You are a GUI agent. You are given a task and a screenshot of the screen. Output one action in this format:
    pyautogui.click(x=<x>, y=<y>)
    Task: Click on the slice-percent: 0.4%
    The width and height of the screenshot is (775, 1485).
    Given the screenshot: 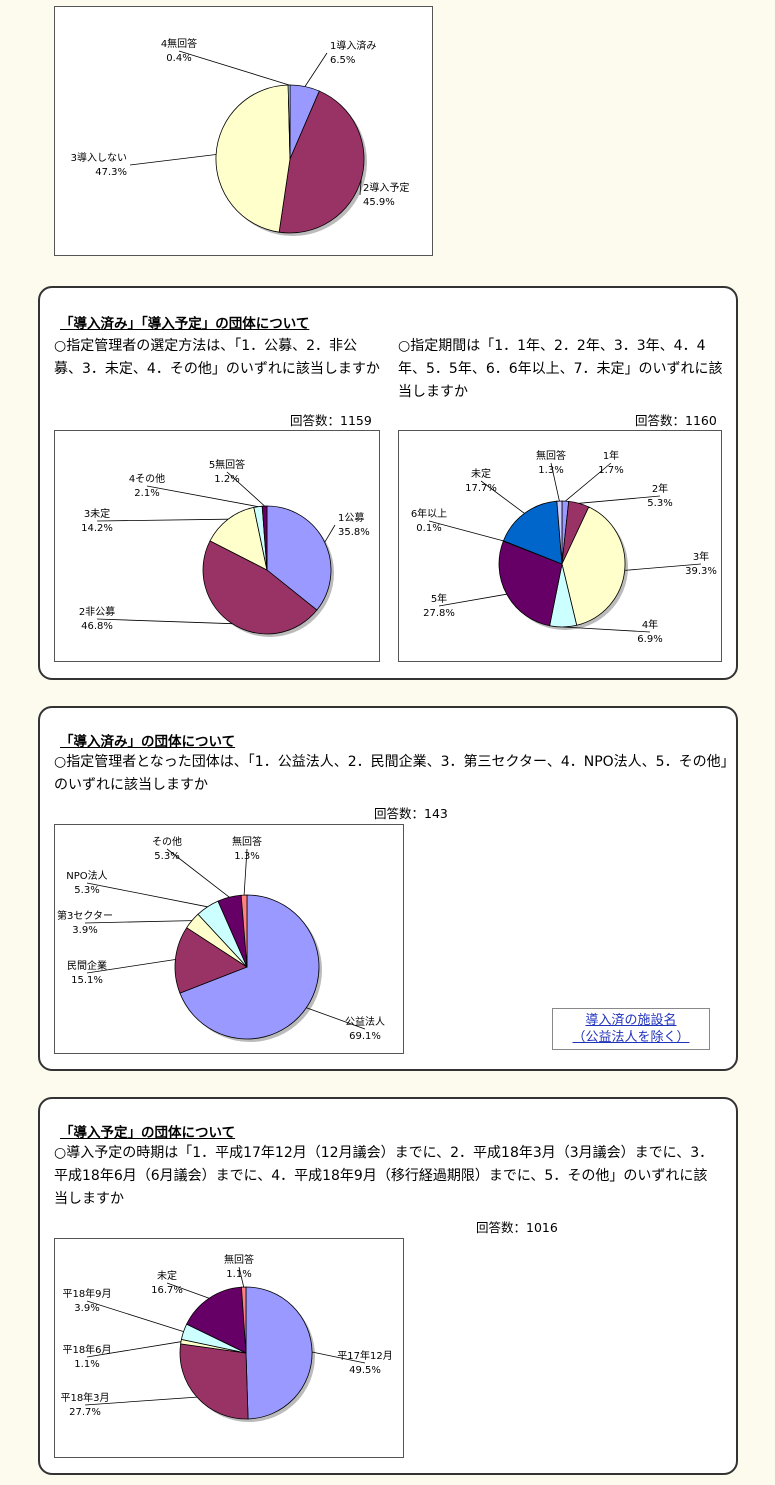 What is the action you would take?
    pyautogui.click(x=178, y=58)
    